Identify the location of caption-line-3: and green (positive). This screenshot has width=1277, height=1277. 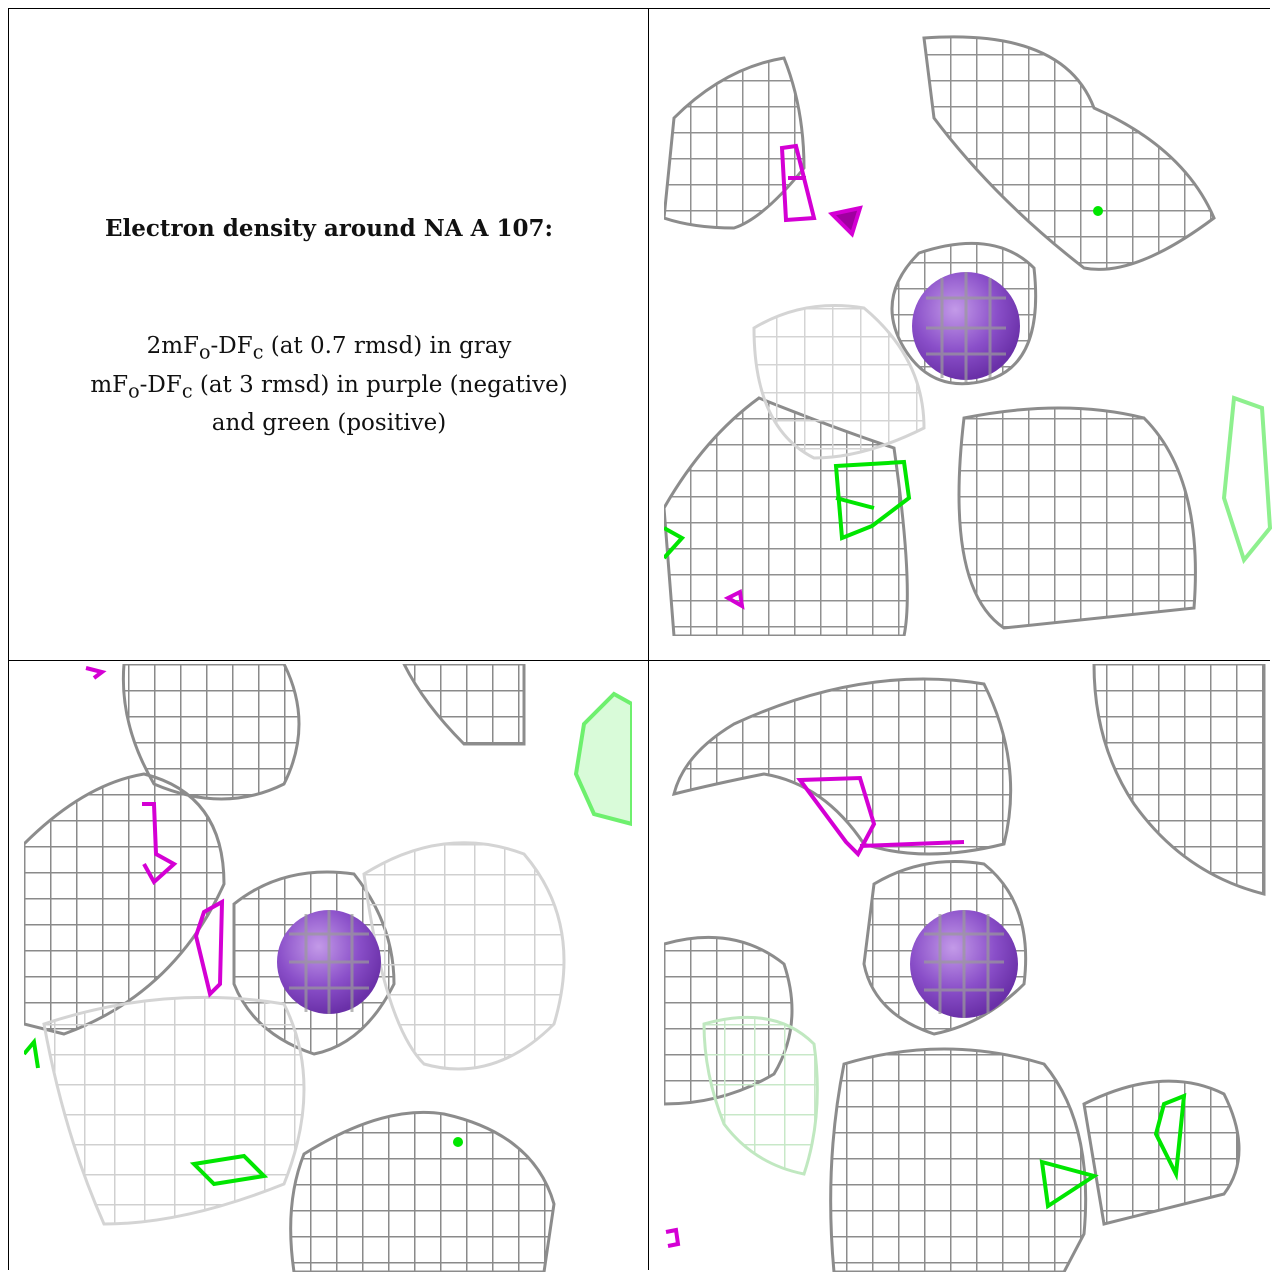
(329, 423).